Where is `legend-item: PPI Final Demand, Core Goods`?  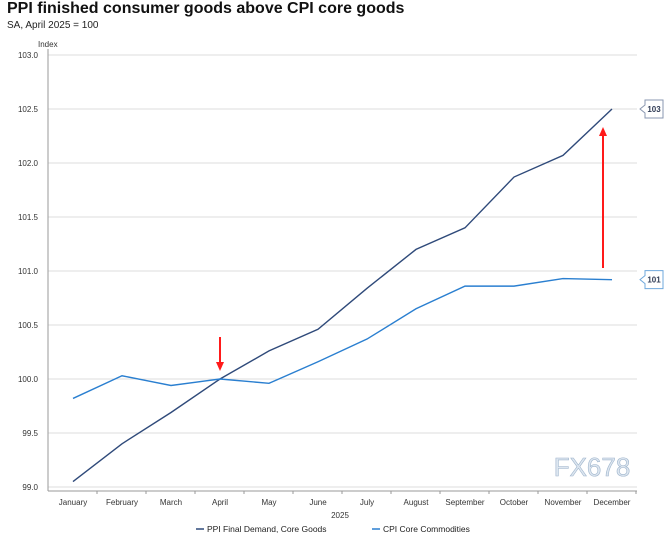
legend-item: PPI Final Demand, Core Goods is located at coordinates (261, 529).